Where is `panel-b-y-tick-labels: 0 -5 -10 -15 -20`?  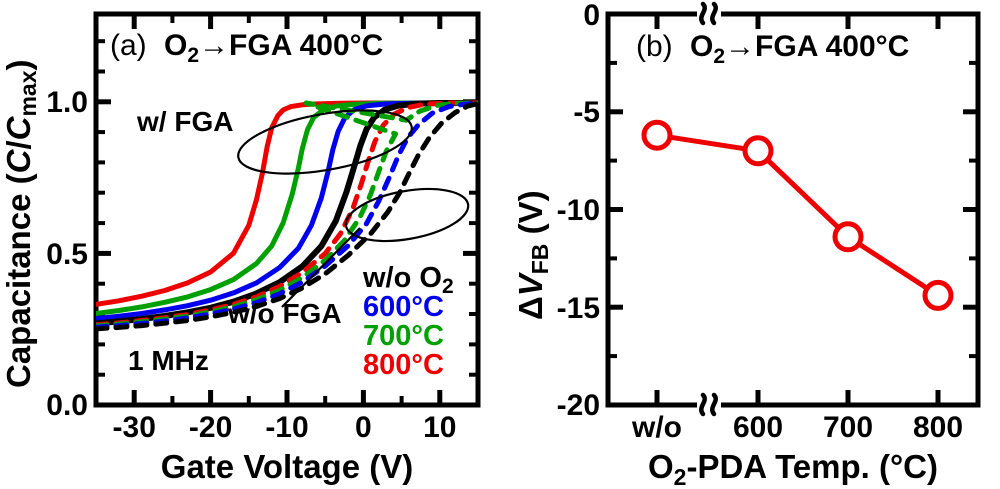 panel-b-y-tick-labels: 0 -5 -10 -15 -20 is located at coordinates (578, 211).